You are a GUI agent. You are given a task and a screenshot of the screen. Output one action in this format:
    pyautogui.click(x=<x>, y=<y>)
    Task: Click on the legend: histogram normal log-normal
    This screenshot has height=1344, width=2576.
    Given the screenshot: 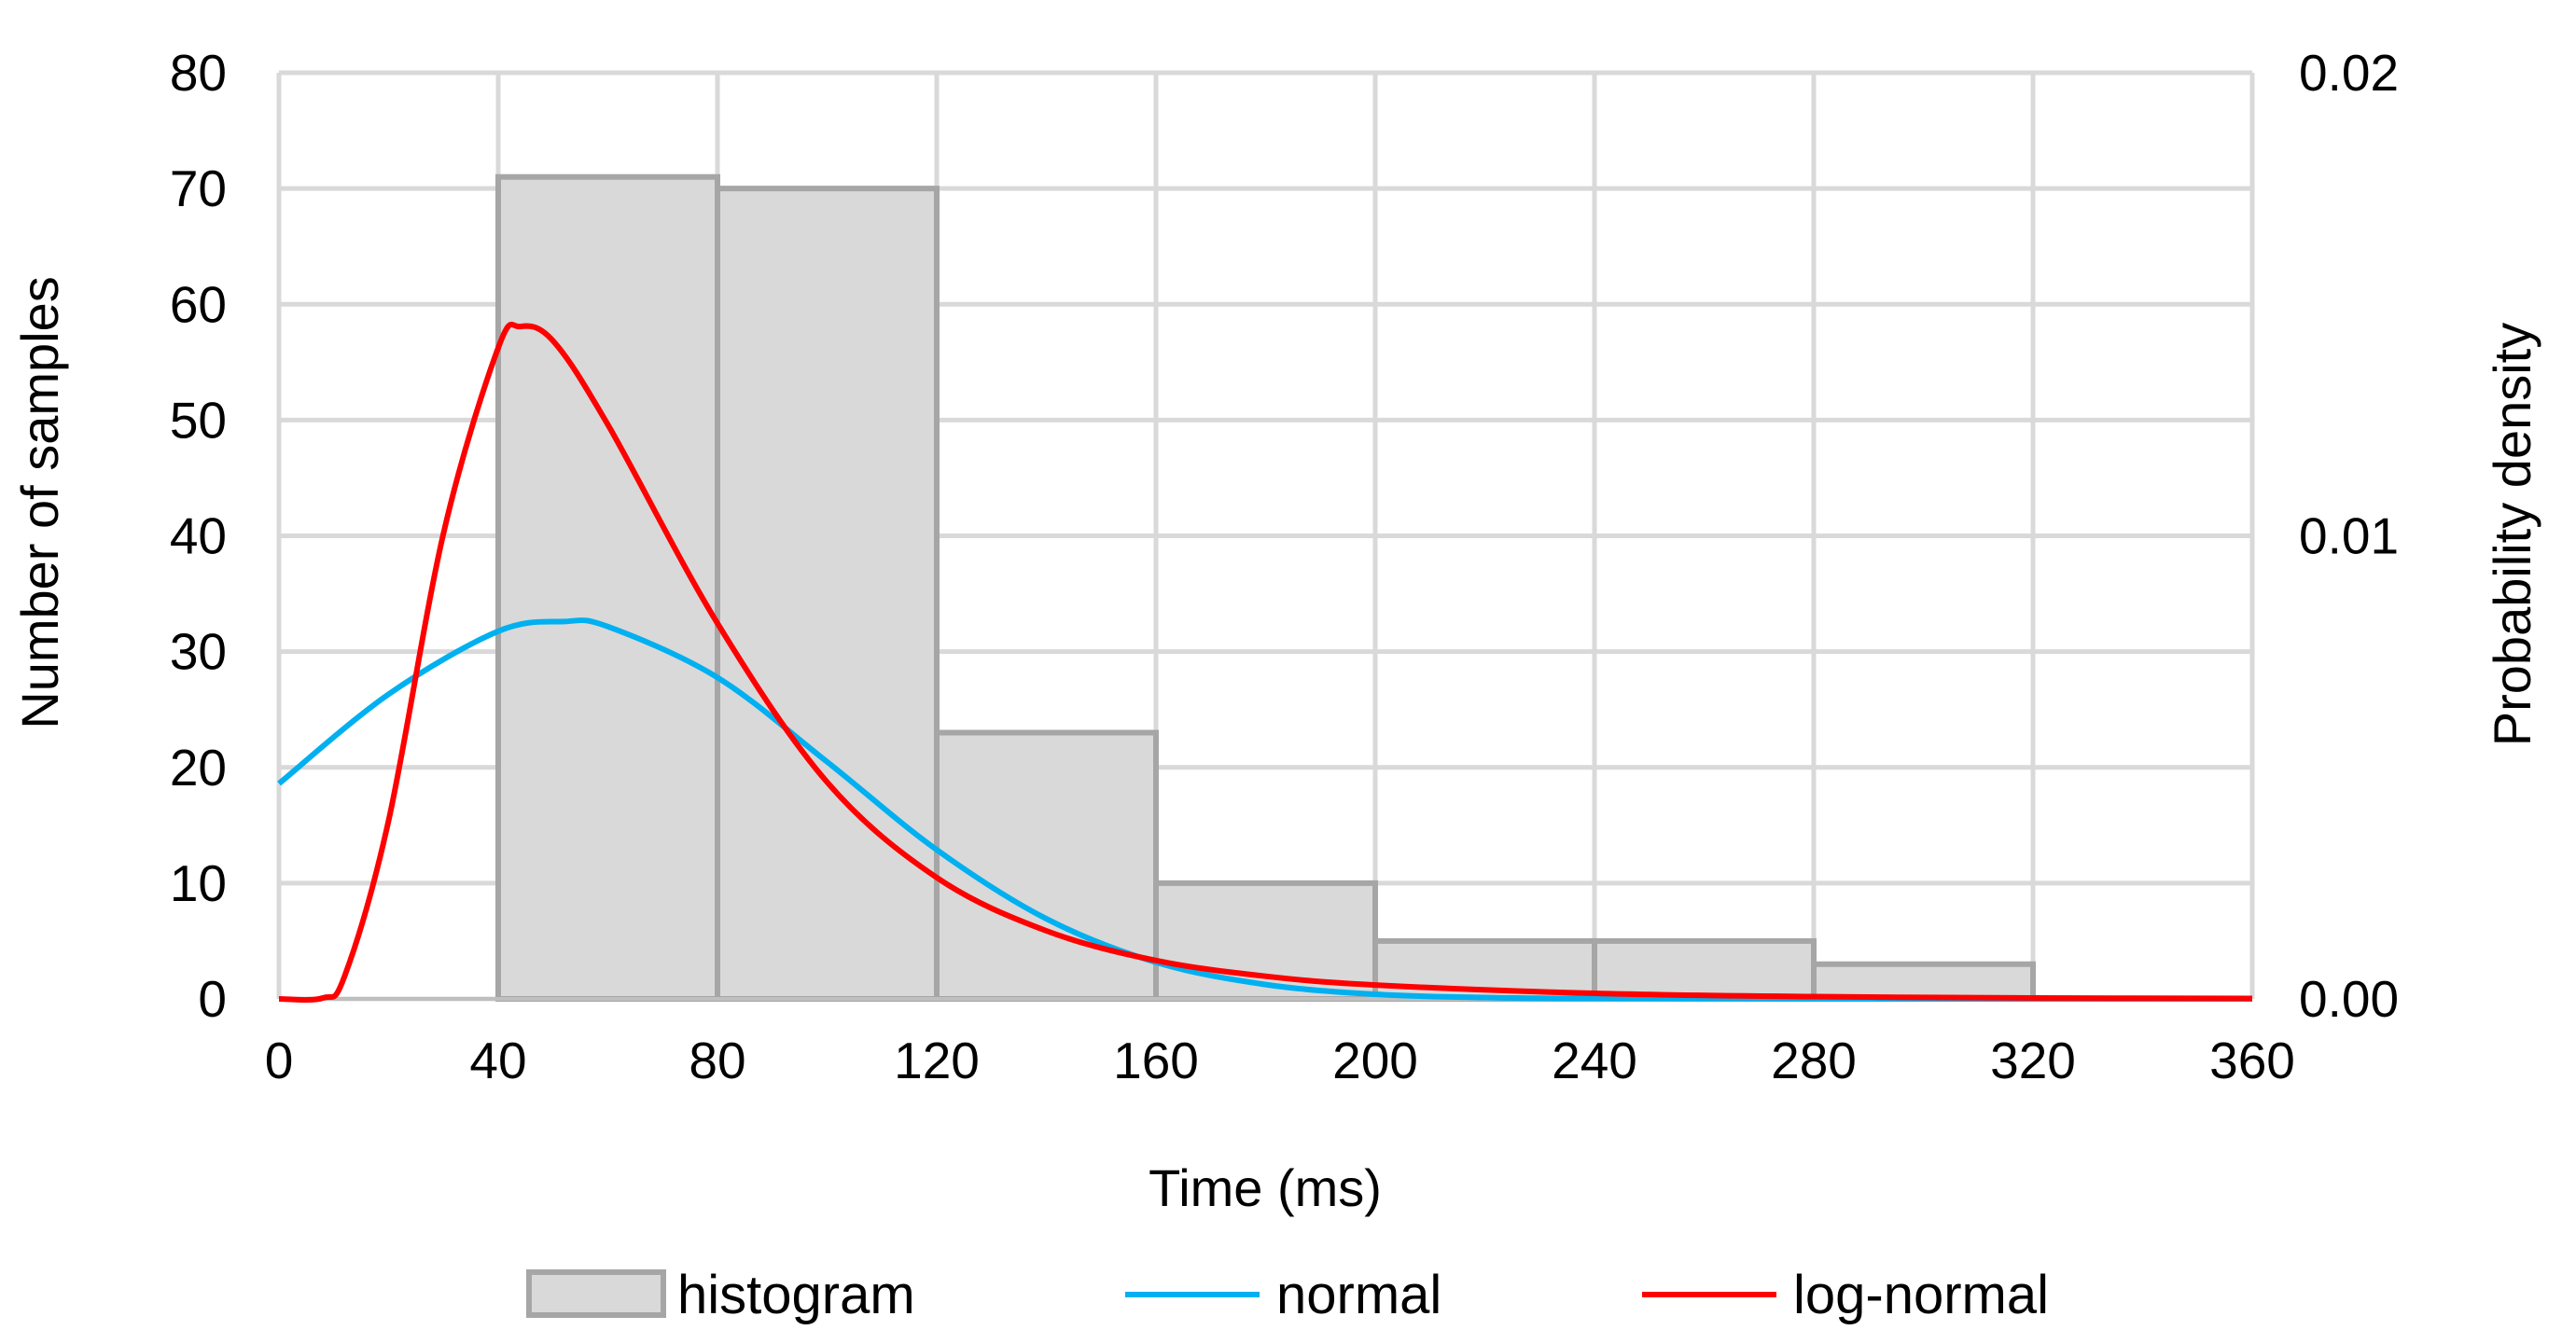 What is the action you would take?
    pyautogui.click(x=1287, y=1295)
    